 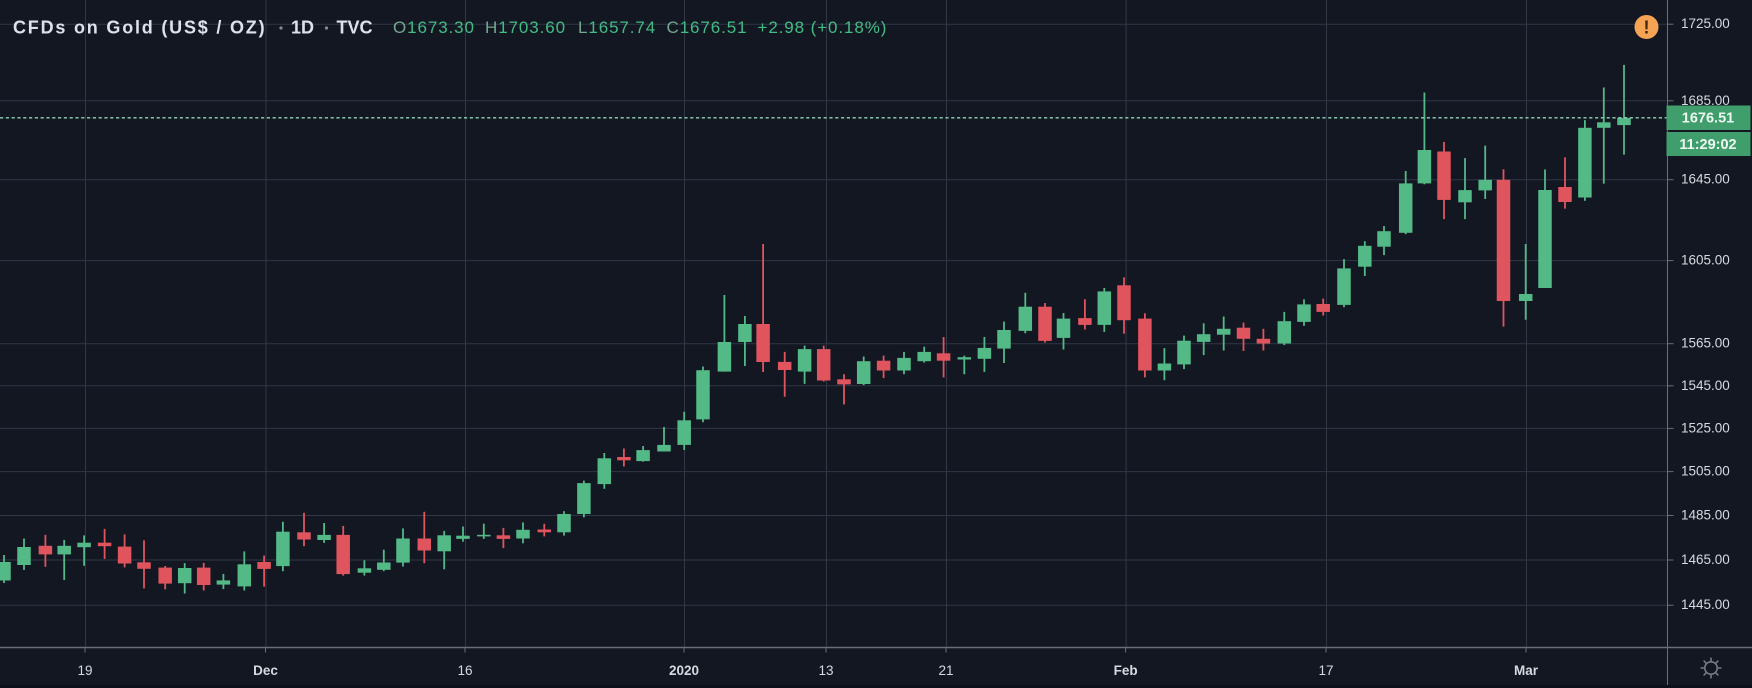 What do you see at coordinates (1707, 145) in the screenshot?
I see `svg-text: 11:29:02` at bounding box center [1707, 145].